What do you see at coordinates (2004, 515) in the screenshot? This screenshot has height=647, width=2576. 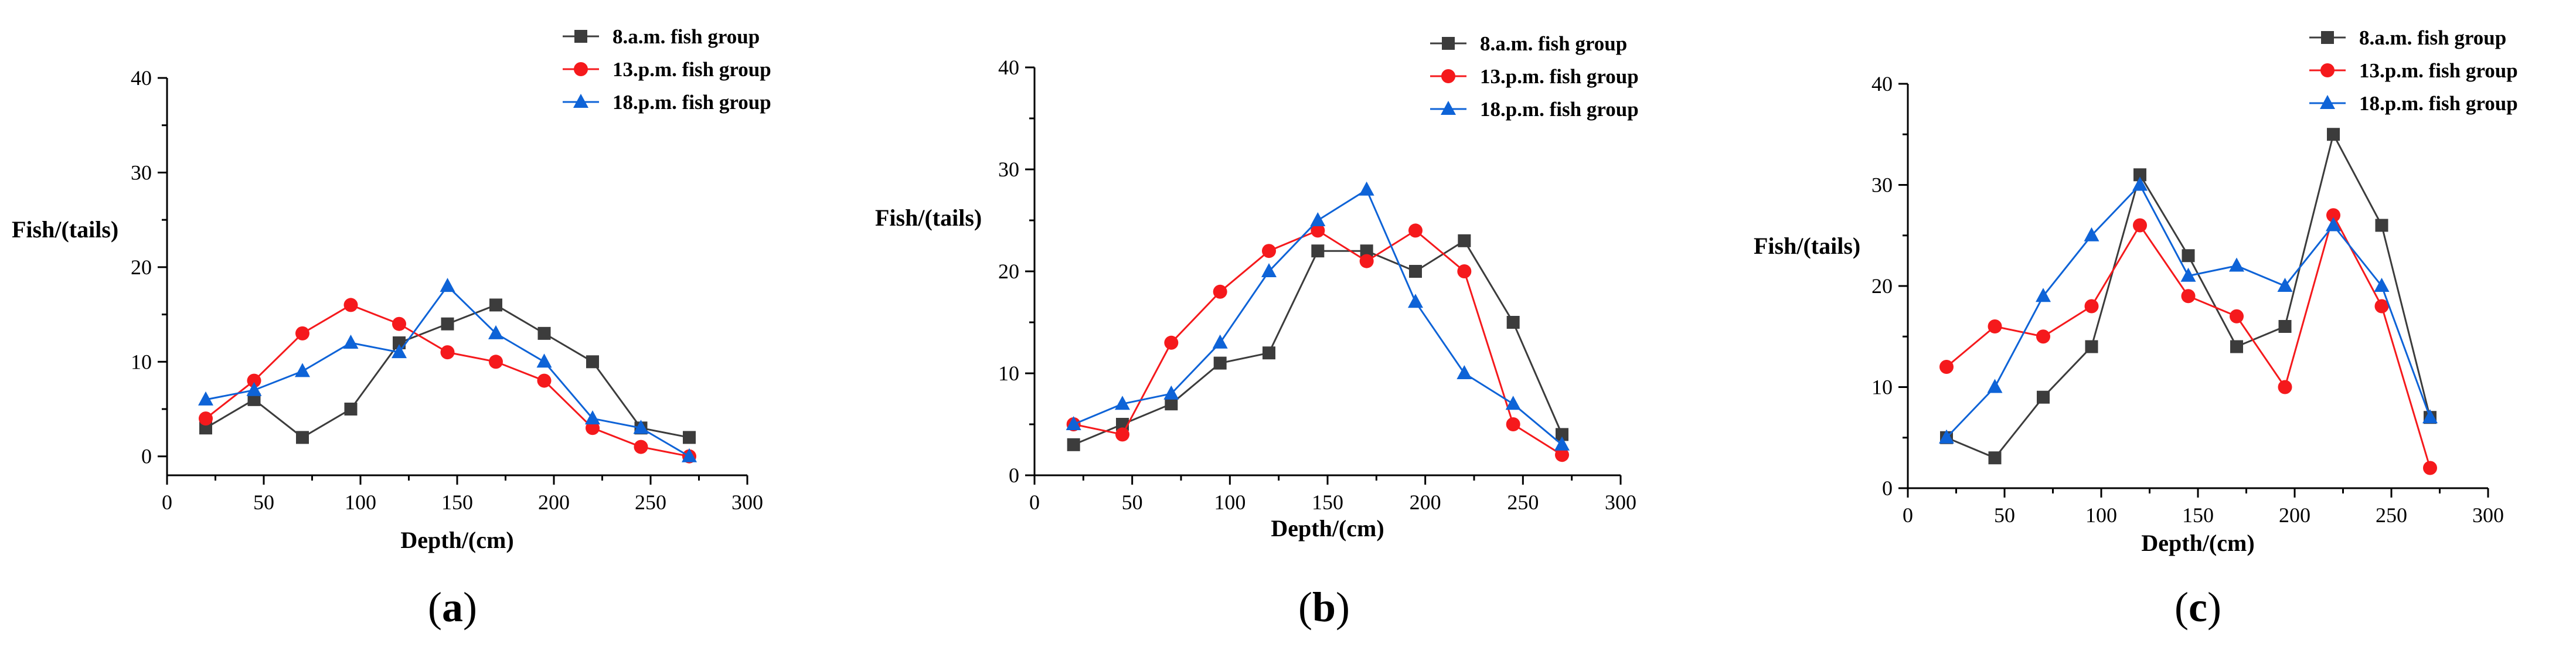 I see `x-tick-label: 50` at bounding box center [2004, 515].